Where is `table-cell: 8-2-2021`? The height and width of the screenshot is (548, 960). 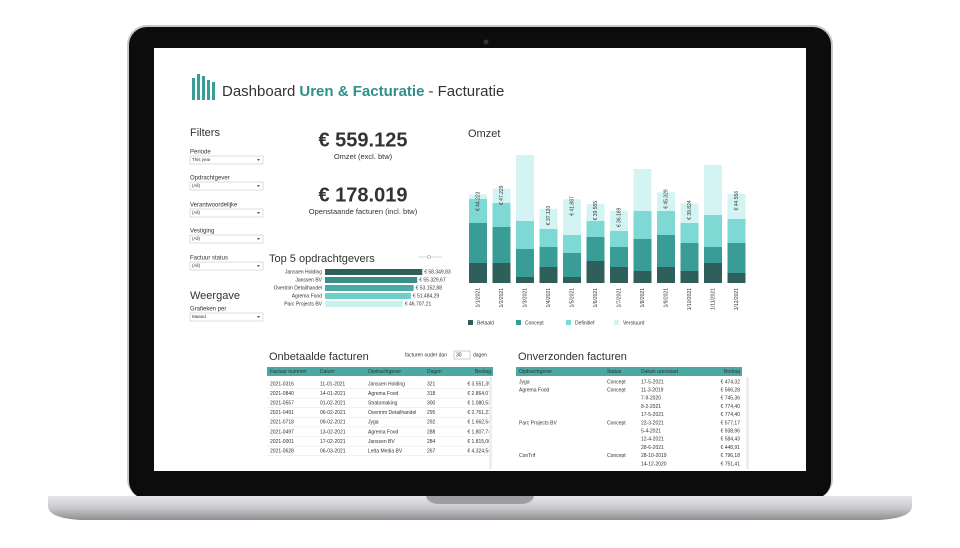
table-cell: 8-2-2021 is located at coordinates (651, 407).